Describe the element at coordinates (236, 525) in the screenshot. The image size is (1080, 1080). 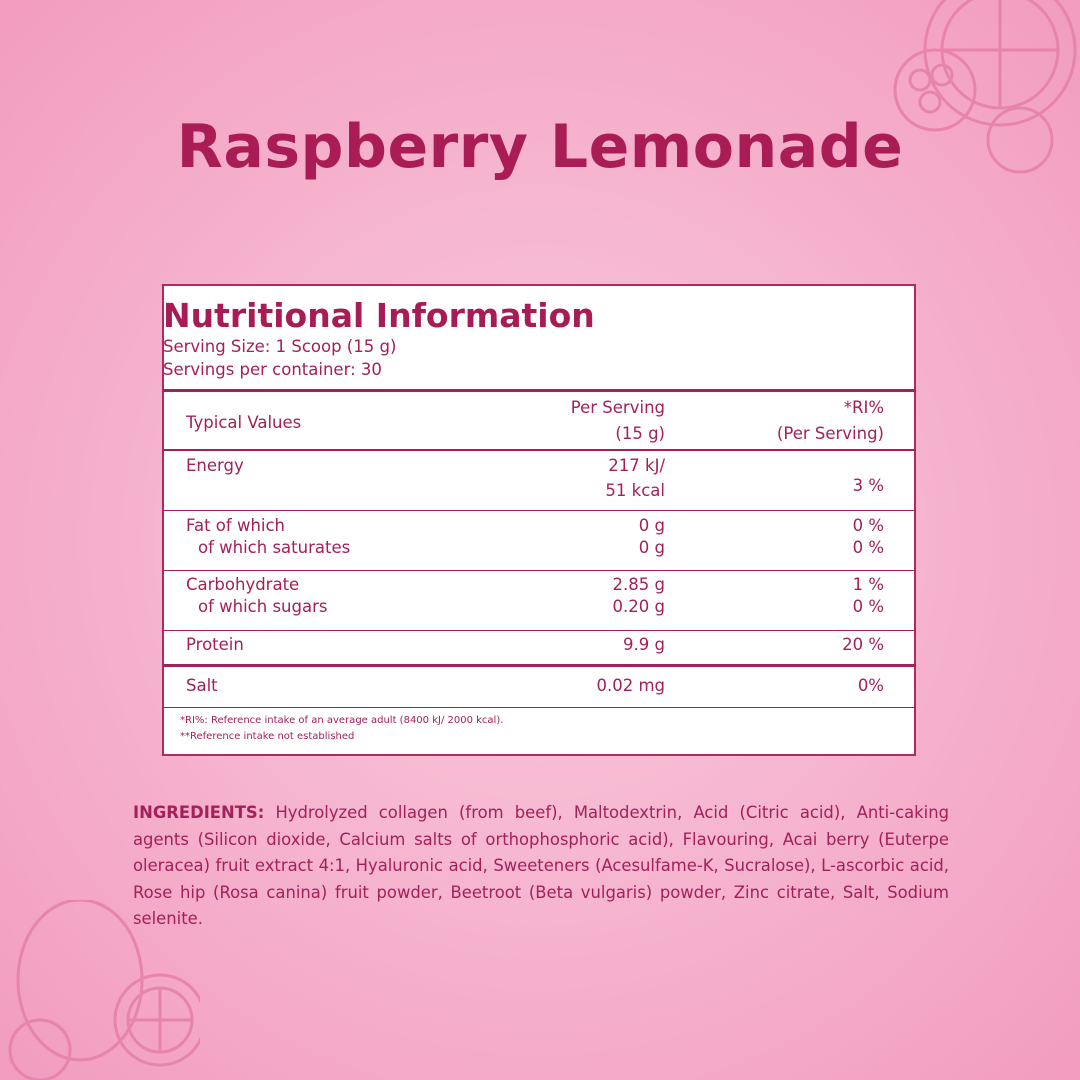
I see `row-label: Fat of which` at that location.